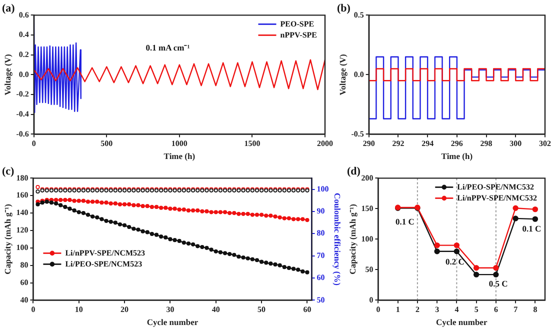 The image size is (553, 329). Describe the element at coordinates (398, 143) in the screenshot. I see `x-tick-label: 292` at that location.